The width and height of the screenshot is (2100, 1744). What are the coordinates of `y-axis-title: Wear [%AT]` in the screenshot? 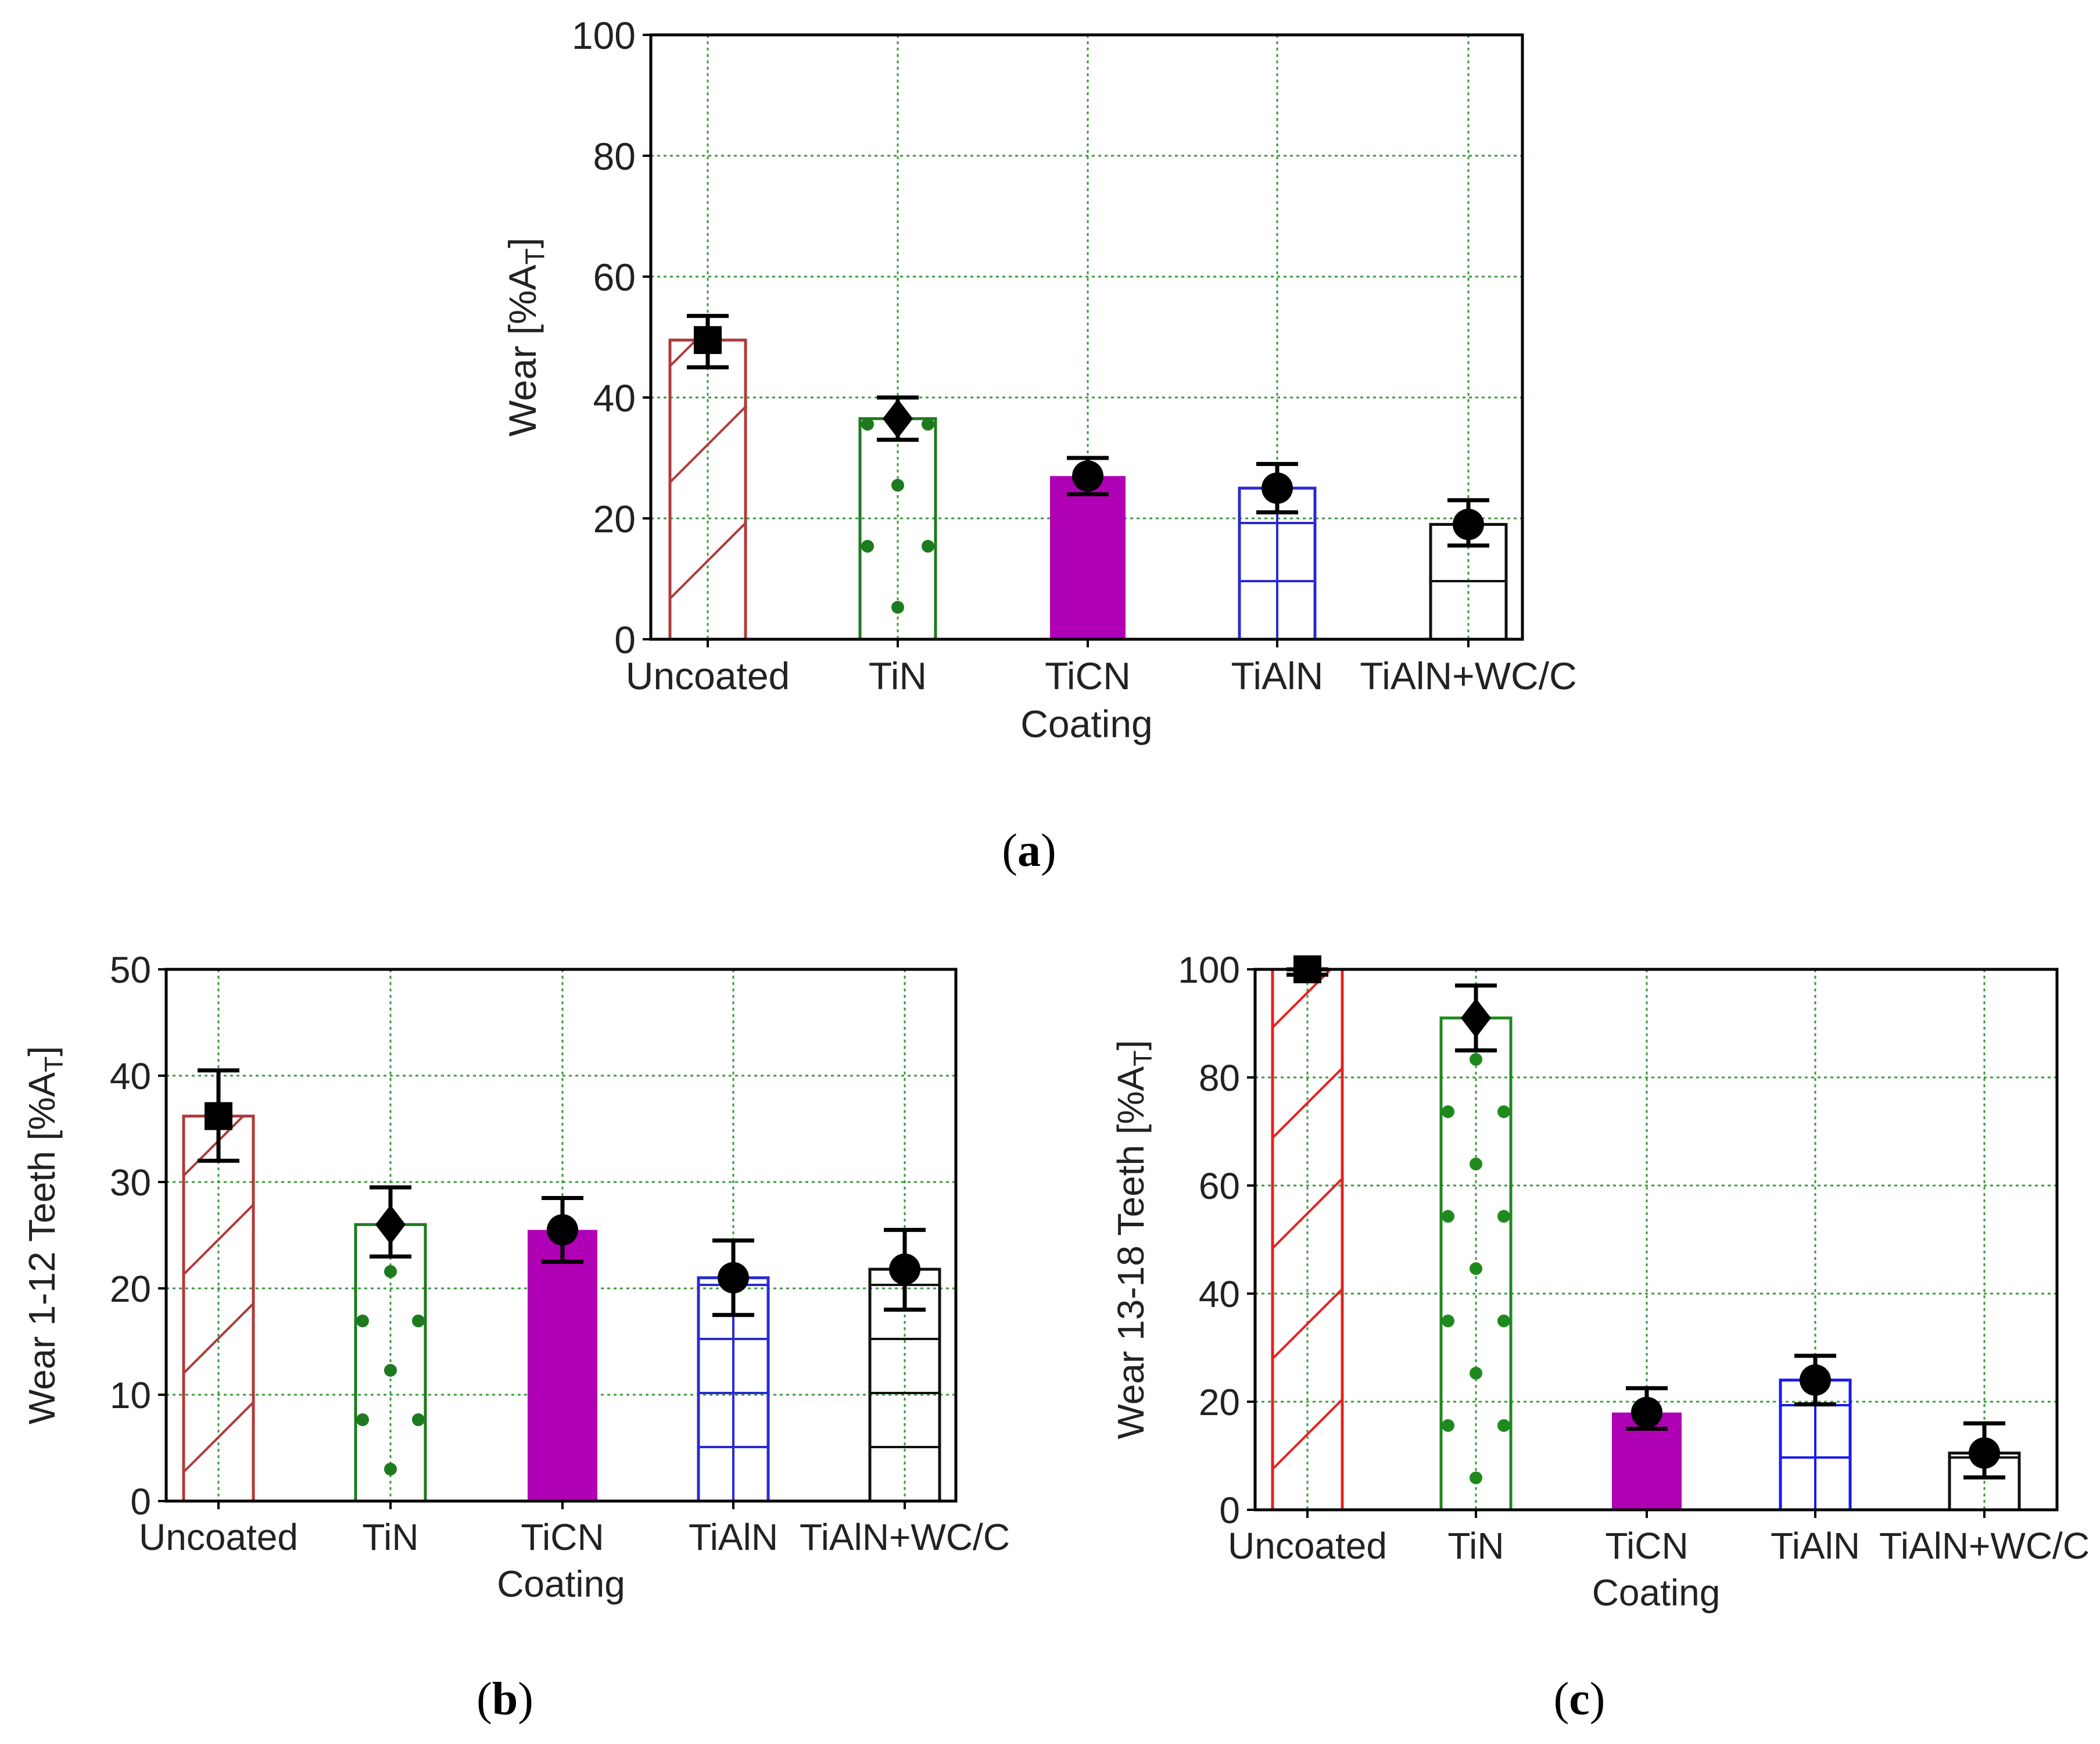 It's located at (525, 337).